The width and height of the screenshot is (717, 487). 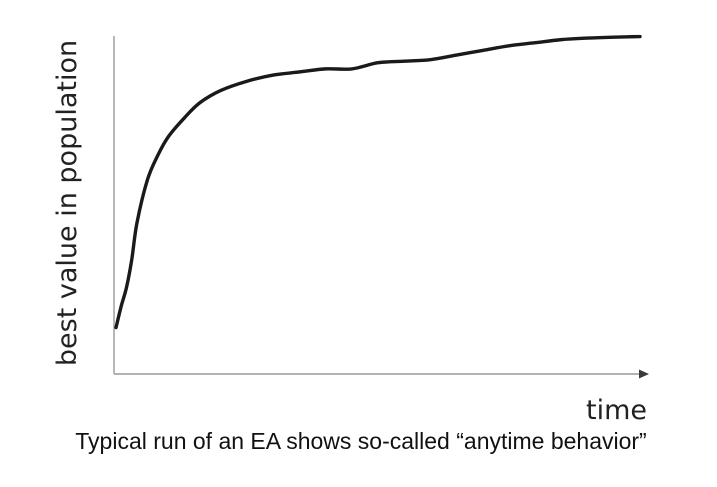 What do you see at coordinates (616, 410) in the screenshot?
I see `x-axis-label: time` at bounding box center [616, 410].